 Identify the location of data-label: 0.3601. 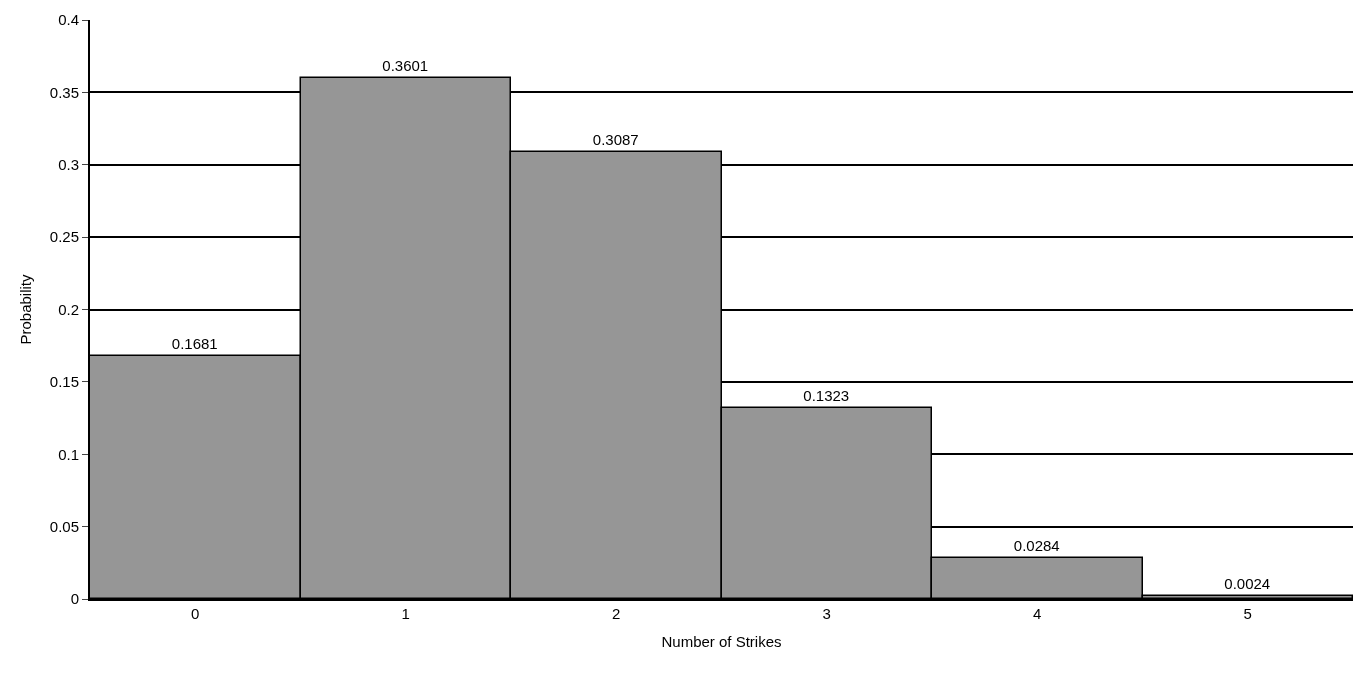
(405, 66).